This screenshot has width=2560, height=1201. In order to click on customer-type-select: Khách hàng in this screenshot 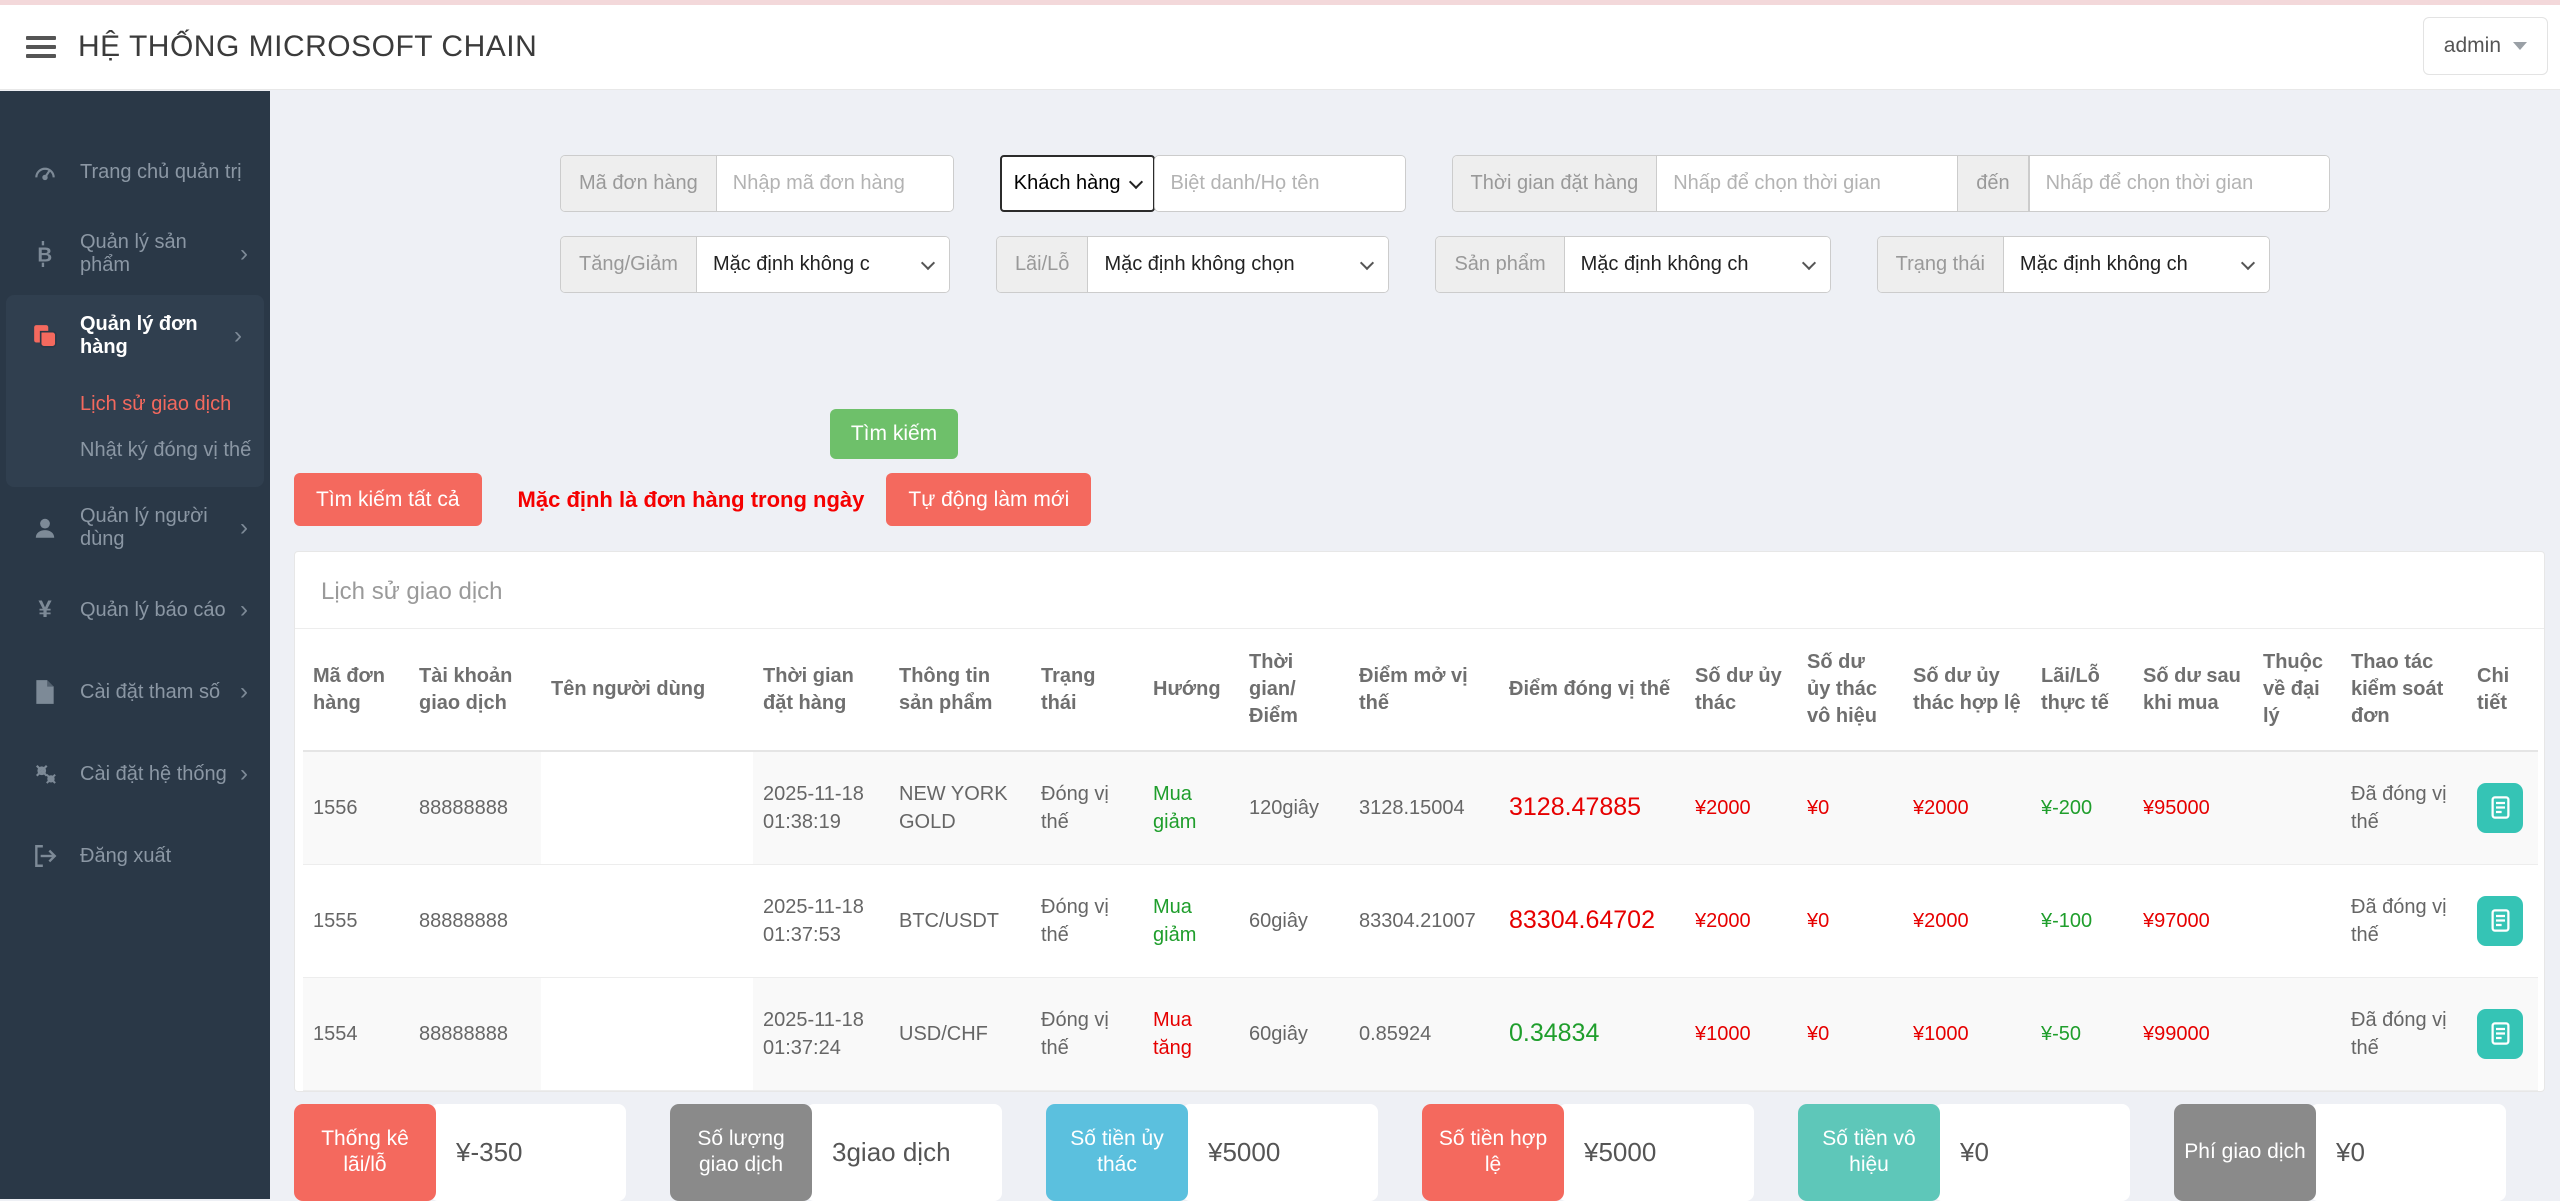, I will do `click(1077, 183)`.